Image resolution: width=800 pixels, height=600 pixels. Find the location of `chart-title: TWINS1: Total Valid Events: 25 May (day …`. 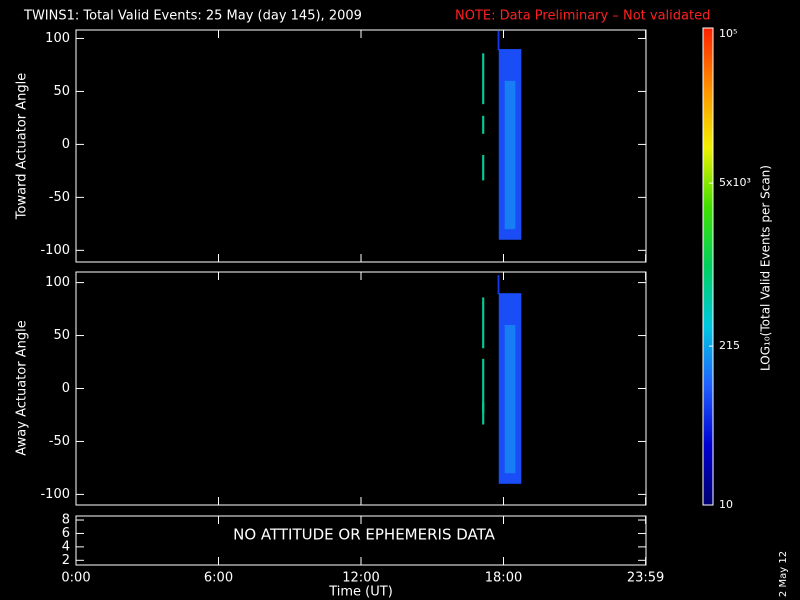

chart-title: TWINS1: Total Valid Events: 25 May (day … is located at coordinates (192, 16).